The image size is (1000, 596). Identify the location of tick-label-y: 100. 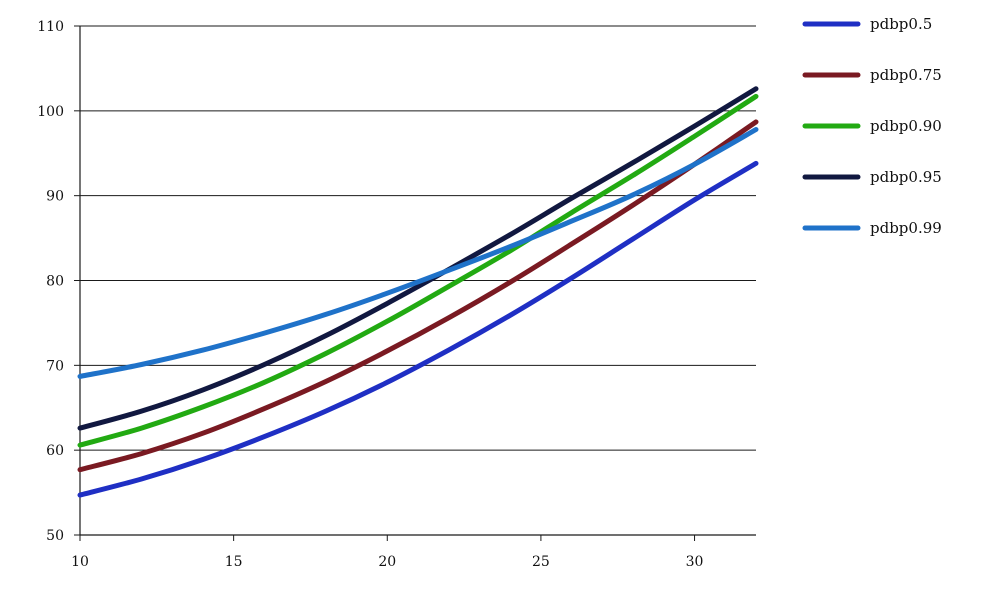
(50, 112).